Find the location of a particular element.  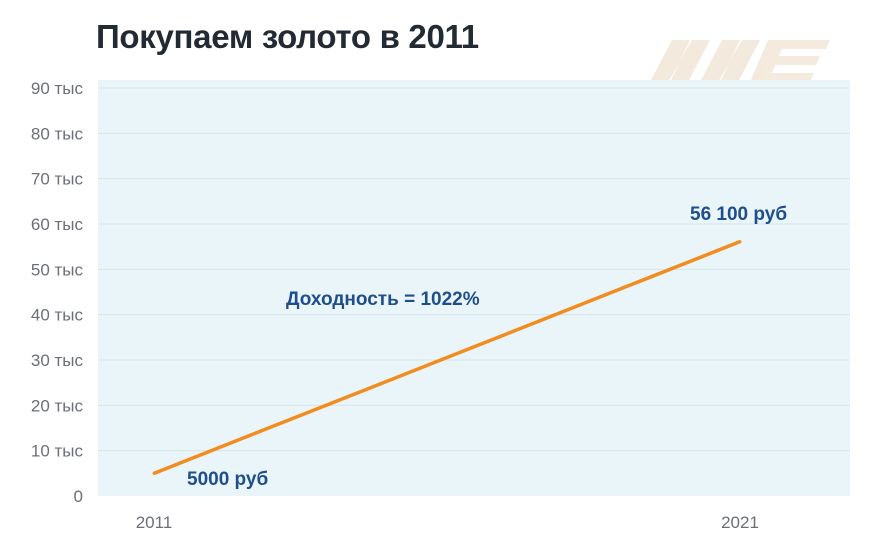

y-tick-label: 10 тыс is located at coordinates (57, 451).